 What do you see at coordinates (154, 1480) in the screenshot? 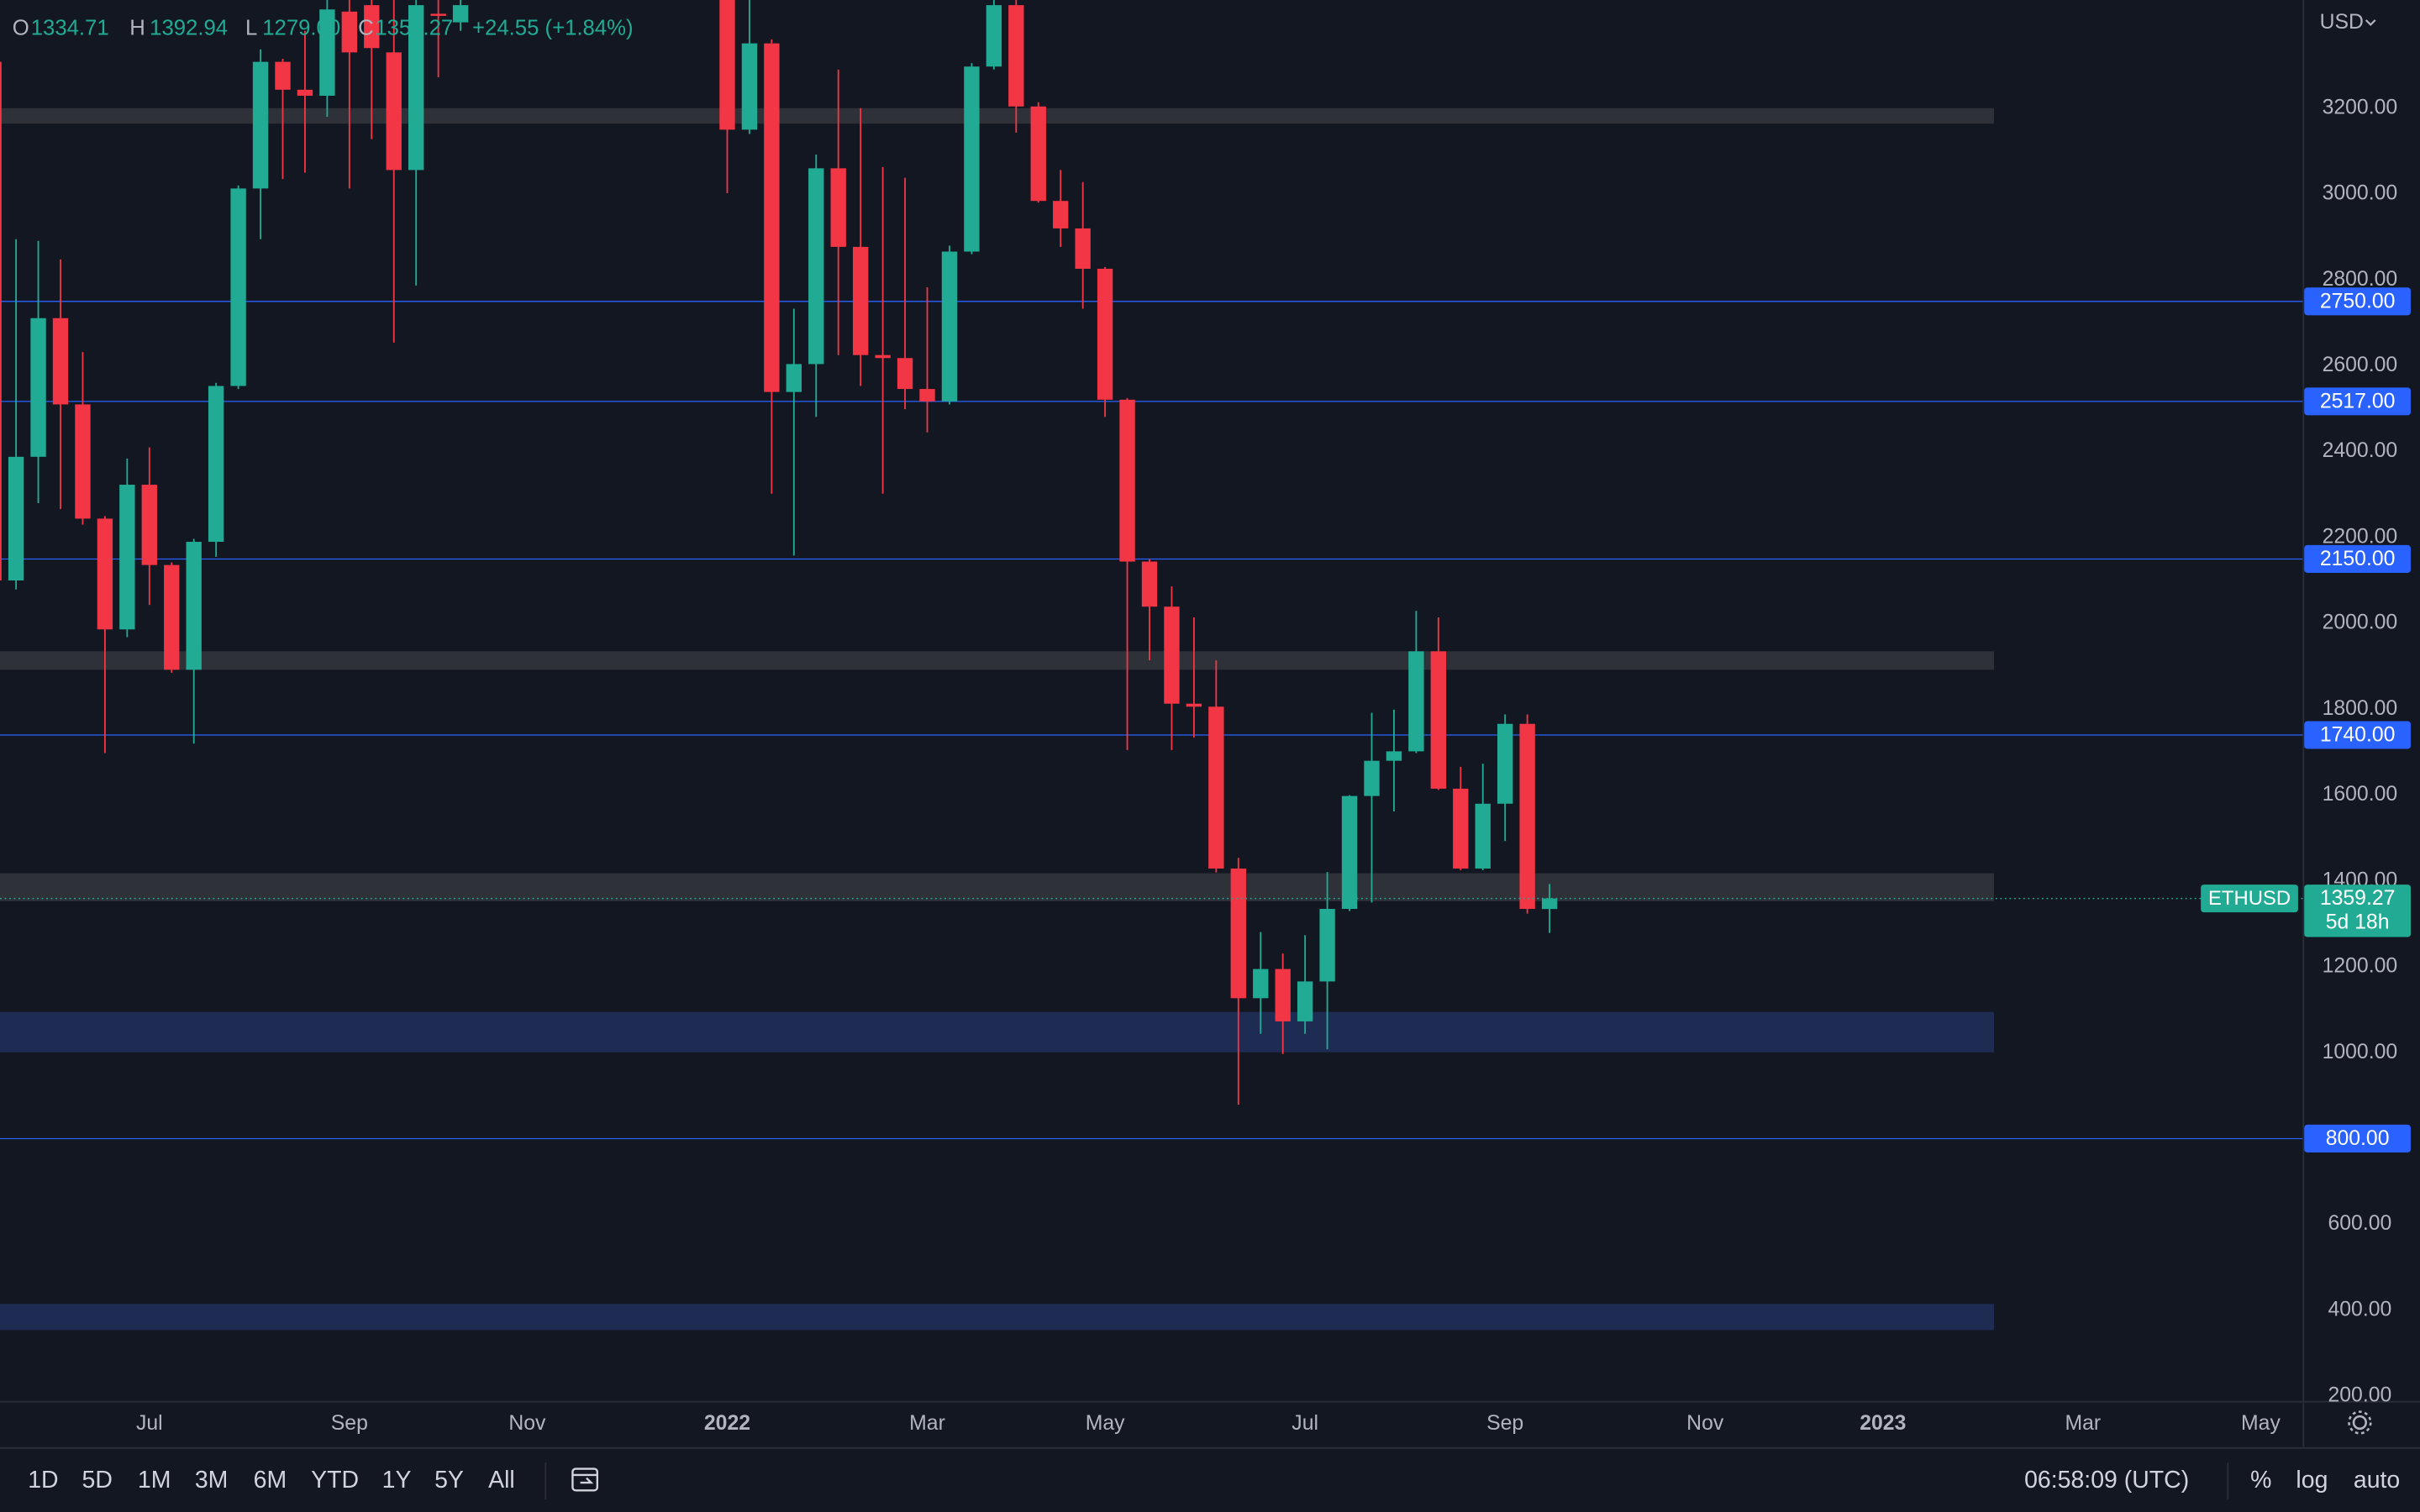
I see `range-button: 1M` at bounding box center [154, 1480].